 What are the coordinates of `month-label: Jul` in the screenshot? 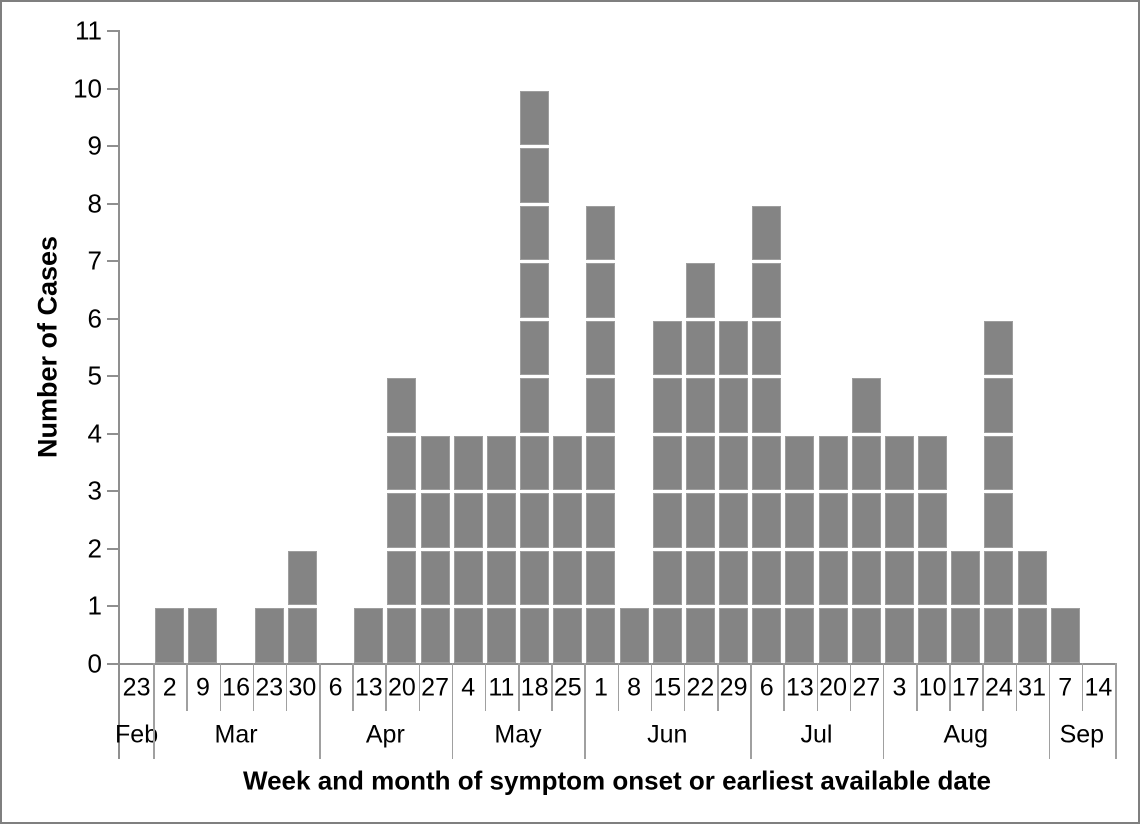 It's located at (816, 734).